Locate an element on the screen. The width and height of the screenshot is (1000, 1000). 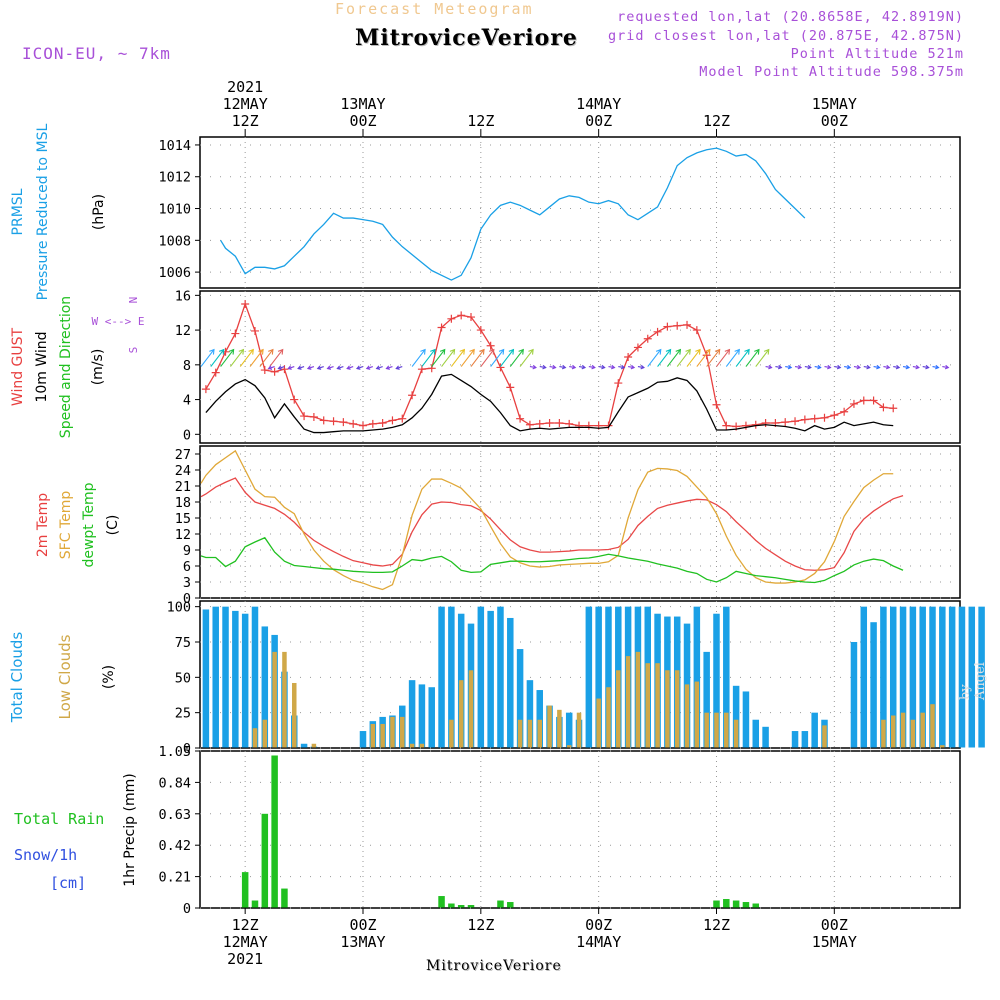
top-time-label: 15MAY is located at coordinates (834, 104).